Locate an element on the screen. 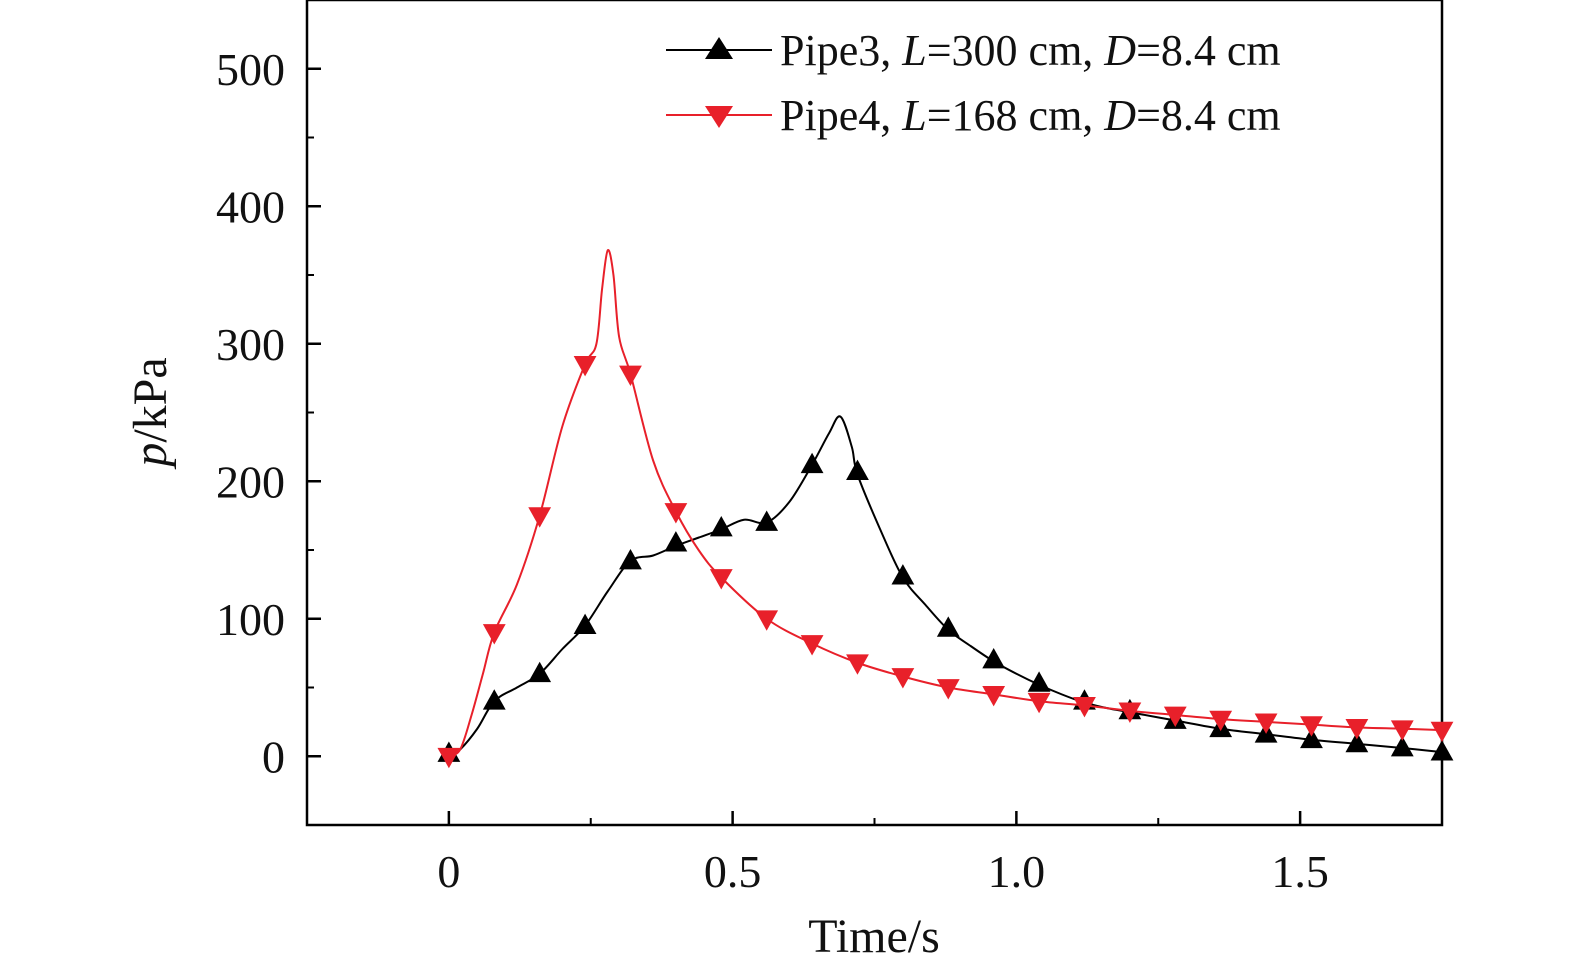 The image size is (1575, 976). x-tick-label: 1.5 is located at coordinates (1300, 871).